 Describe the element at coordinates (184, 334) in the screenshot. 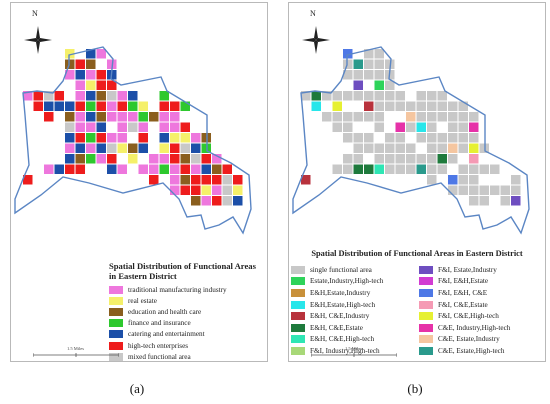

I see `legend-item: catering and entertainment` at that location.